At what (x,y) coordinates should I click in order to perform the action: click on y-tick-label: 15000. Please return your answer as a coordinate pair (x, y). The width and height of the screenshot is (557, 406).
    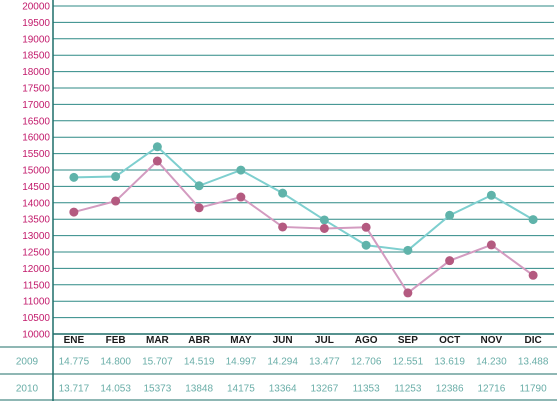
    Looking at the image, I should click on (36, 171).